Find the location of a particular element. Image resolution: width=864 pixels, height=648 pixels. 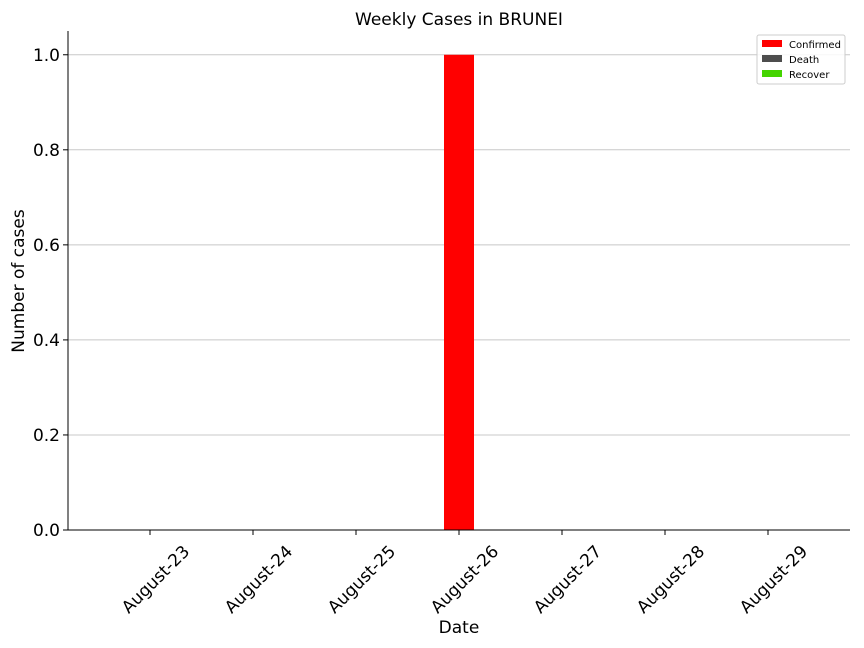

x-tick-label: August-24 is located at coordinates (259, 580).